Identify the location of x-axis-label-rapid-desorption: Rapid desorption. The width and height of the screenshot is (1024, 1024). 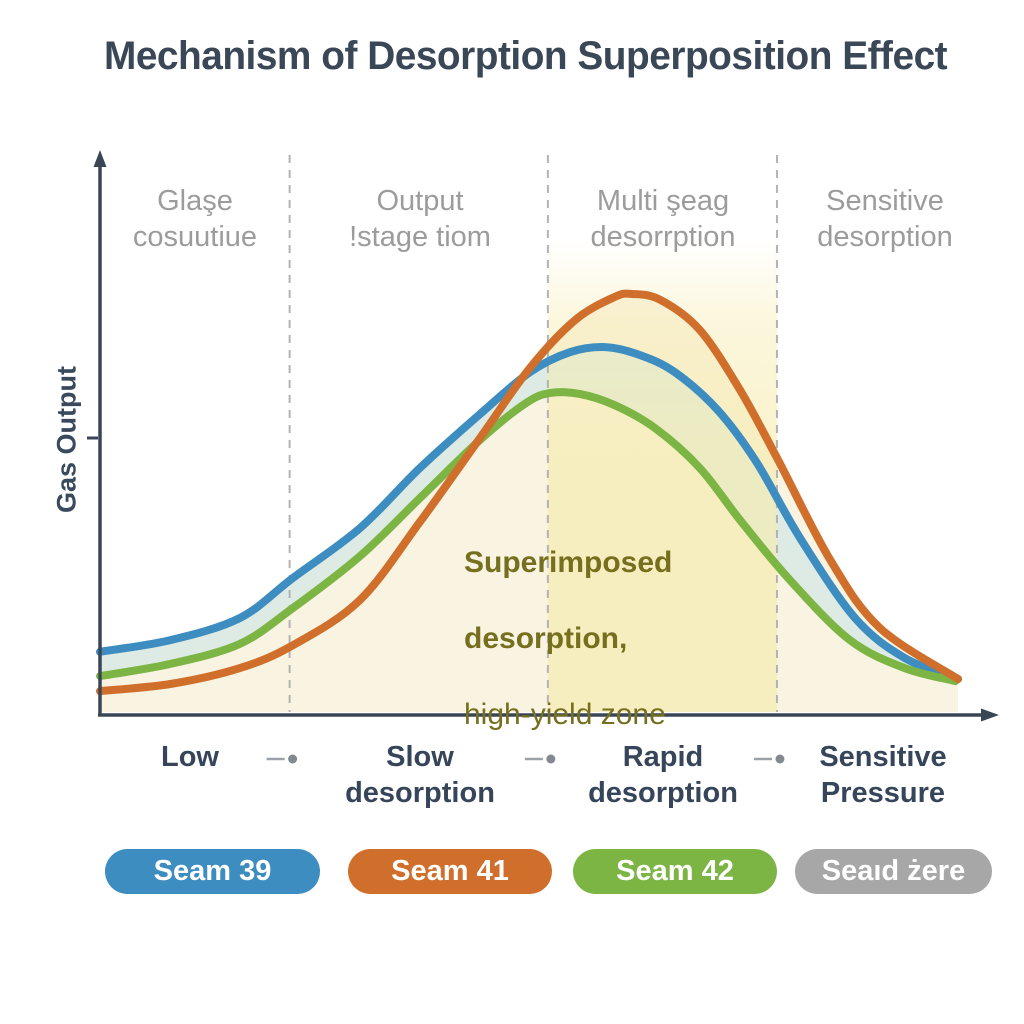
(663, 775).